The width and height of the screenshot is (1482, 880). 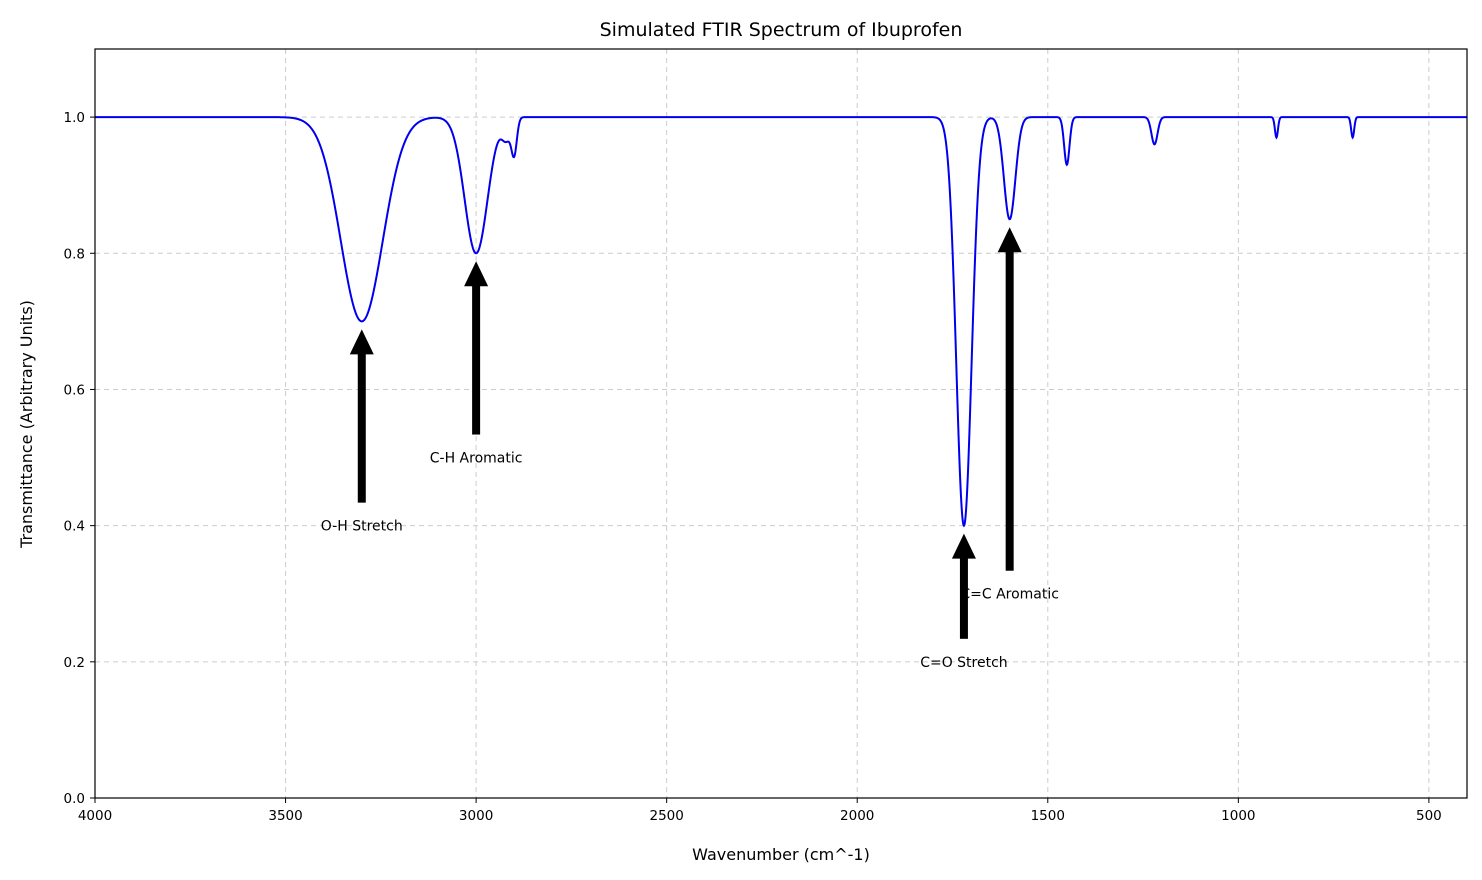 I want to click on chart-title: Simulated FTIR Spectrum of Ibuprofen, so click(x=781, y=30).